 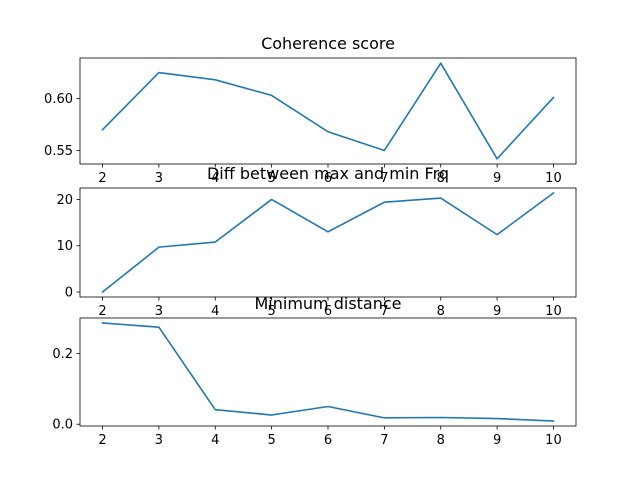 I want to click on x-tick-label-2-9: 9, so click(x=497, y=311).